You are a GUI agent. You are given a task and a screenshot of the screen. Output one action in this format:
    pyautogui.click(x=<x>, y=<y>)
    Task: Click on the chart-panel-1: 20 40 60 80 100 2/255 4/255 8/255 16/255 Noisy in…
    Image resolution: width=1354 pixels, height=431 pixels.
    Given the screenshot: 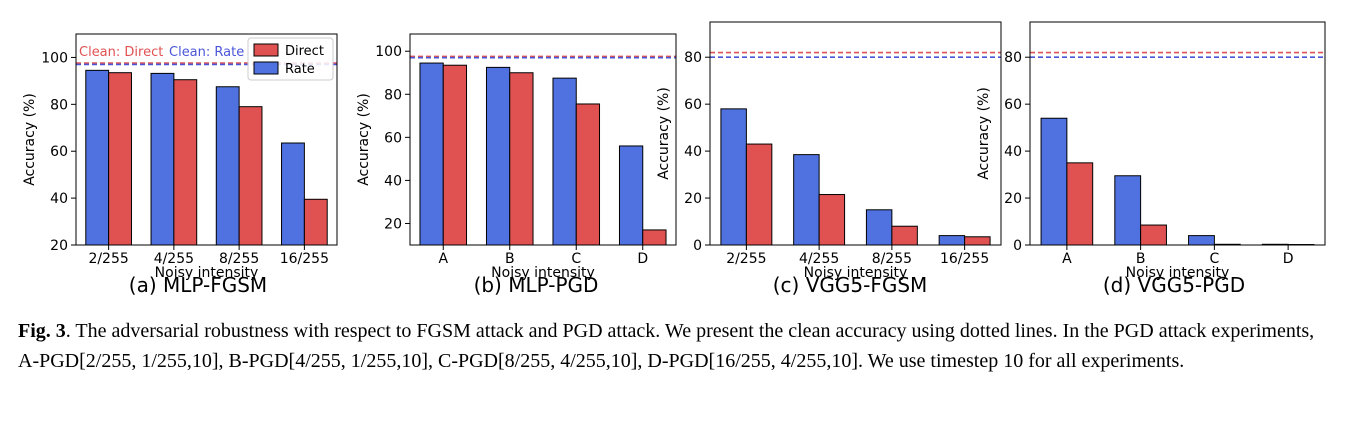 What is the action you would take?
    pyautogui.click(x=180, y=165)
    